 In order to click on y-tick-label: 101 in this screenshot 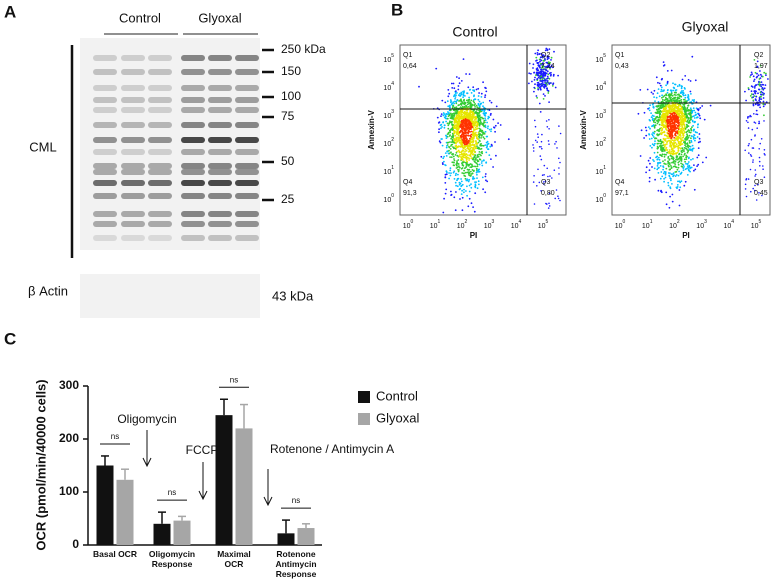, I will do `click(388, 170)`.